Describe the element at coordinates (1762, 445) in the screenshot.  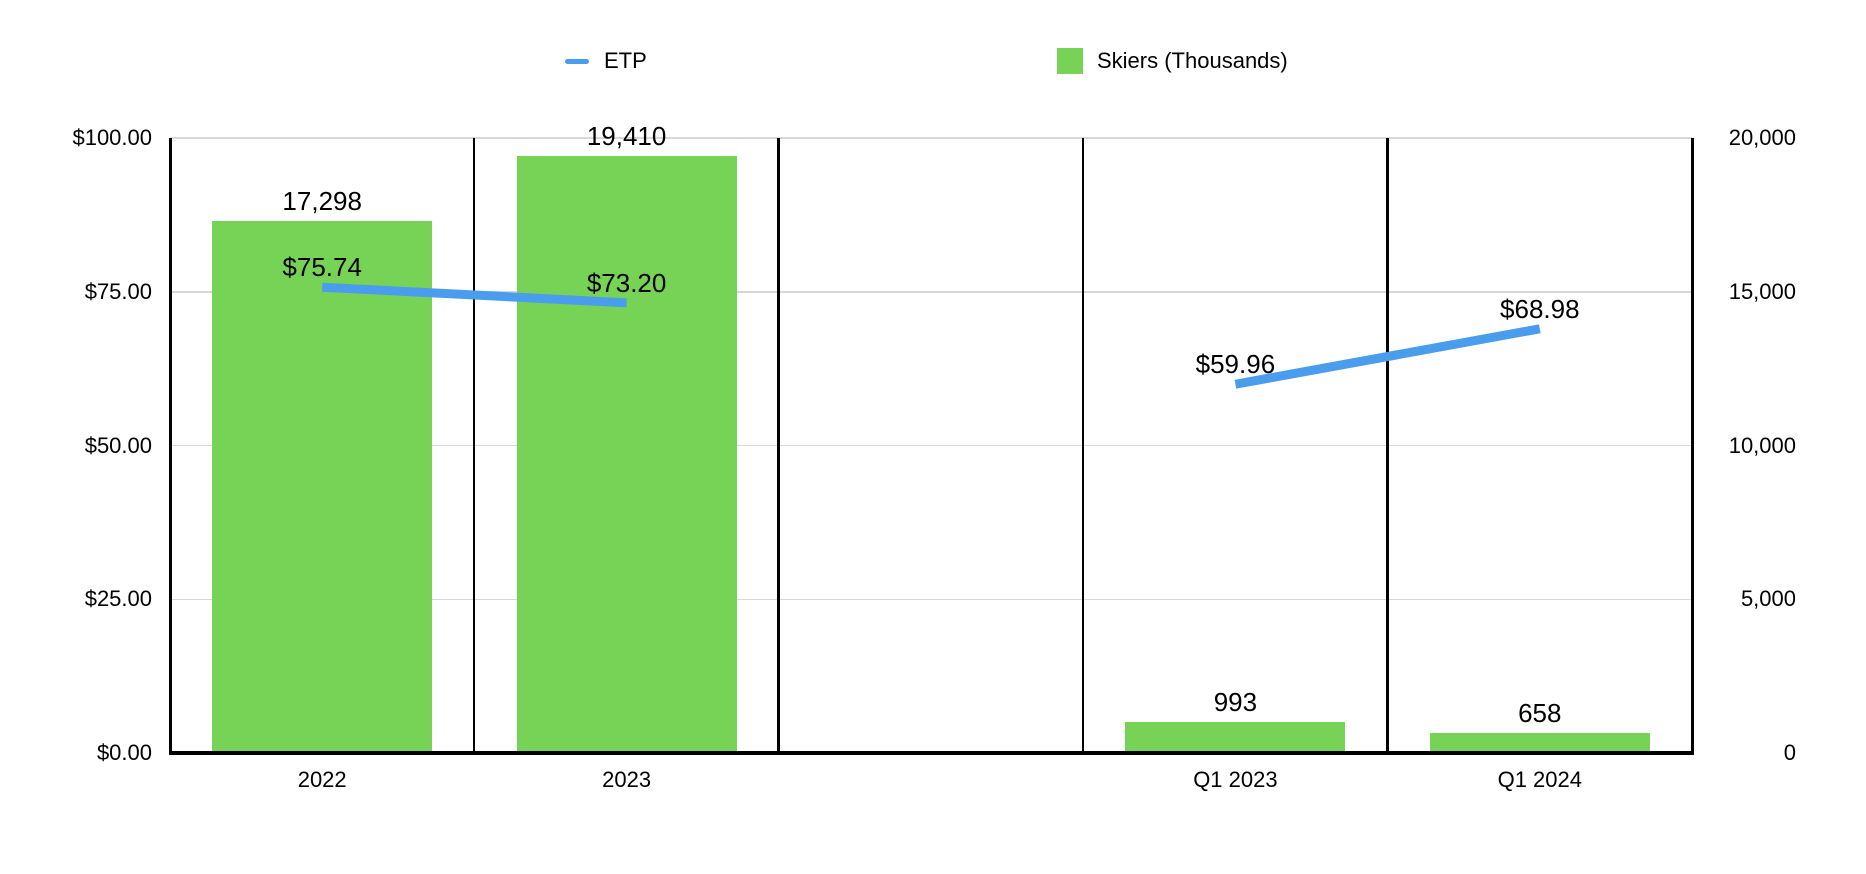
I see `right-axis-tick-label: 10,000` at that location.